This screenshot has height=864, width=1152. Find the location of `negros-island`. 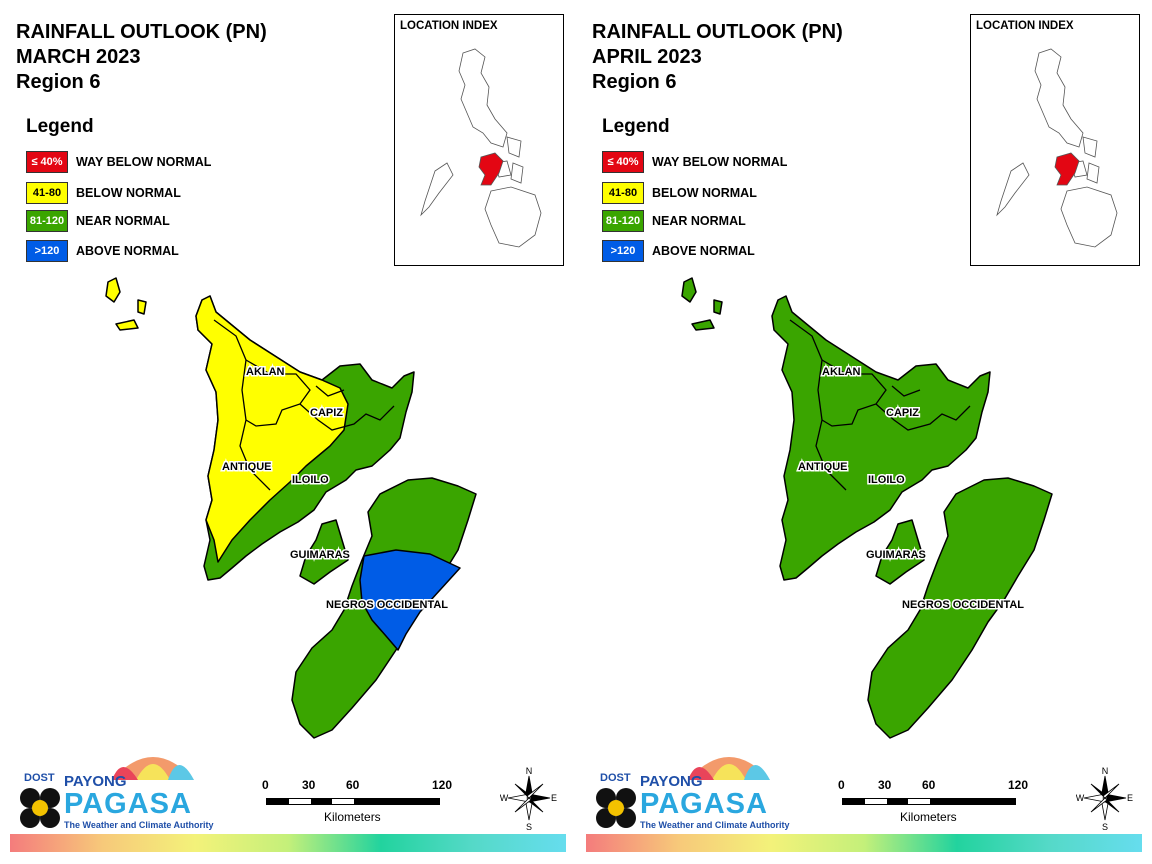

negros-island is located at coordinates (960, 608).